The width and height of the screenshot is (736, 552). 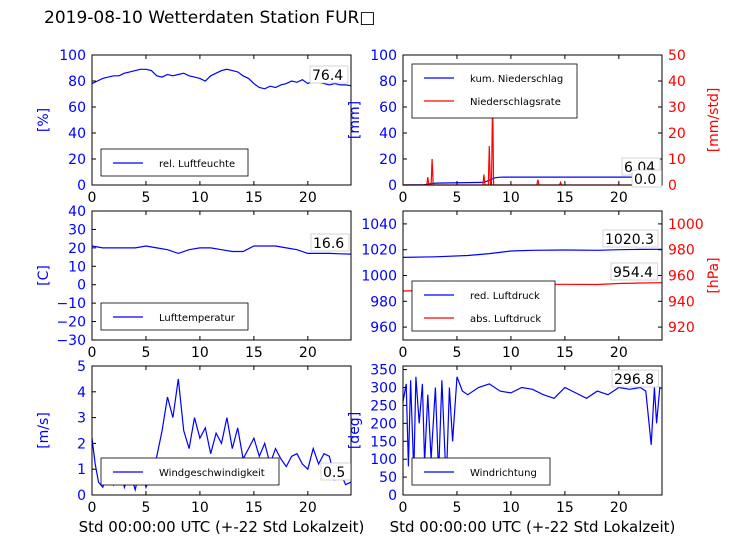 I want to click on humidity-xtick-label-4: 20, so click(x=308, y=198).